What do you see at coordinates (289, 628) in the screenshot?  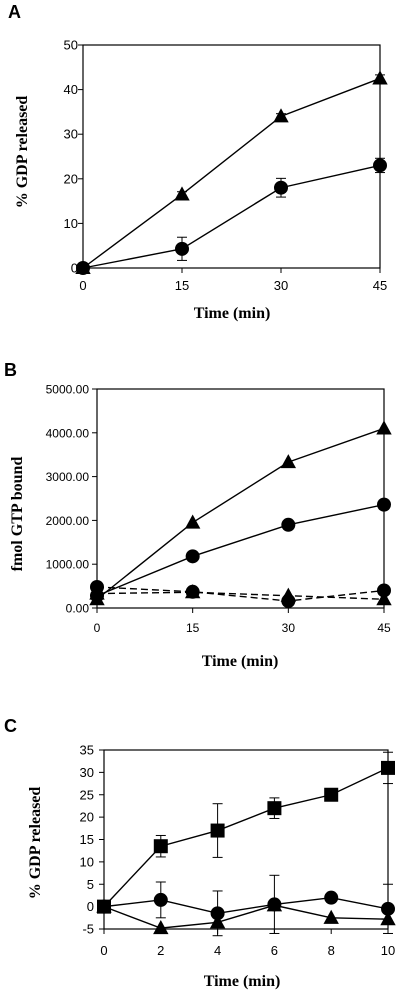 I see `panel-b-xtick-label: 30` at bounding box center [289, 628].